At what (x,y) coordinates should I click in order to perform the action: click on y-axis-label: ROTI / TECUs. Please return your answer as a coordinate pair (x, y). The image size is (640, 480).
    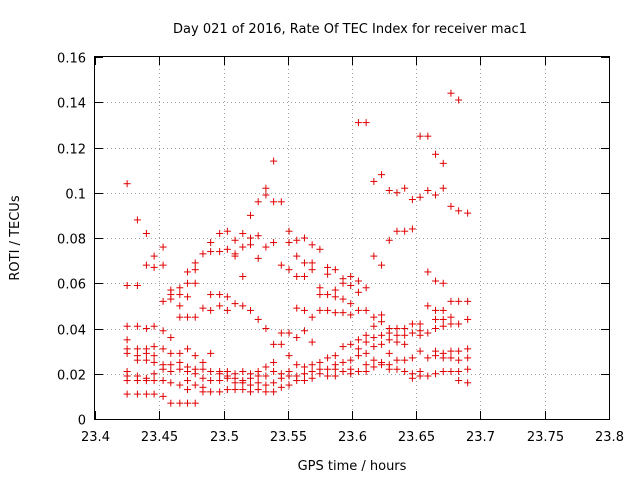
    Looking at the image, I should click on (15, 237).